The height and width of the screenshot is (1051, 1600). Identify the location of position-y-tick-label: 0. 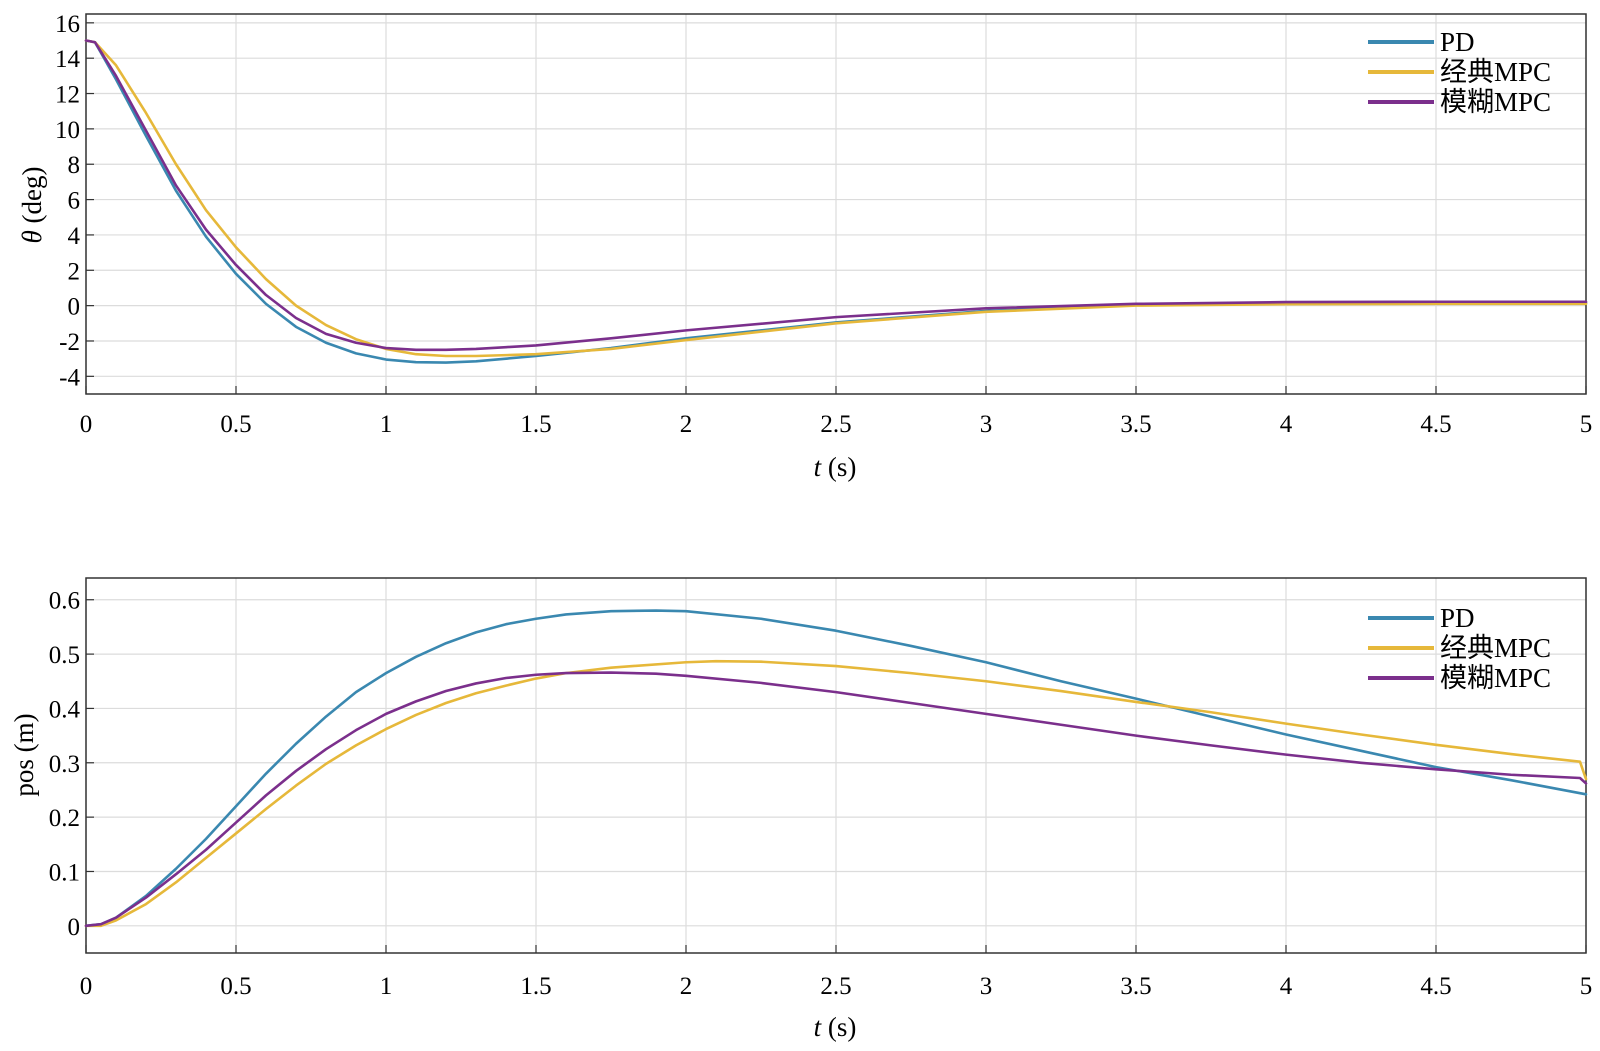
(74, 927).